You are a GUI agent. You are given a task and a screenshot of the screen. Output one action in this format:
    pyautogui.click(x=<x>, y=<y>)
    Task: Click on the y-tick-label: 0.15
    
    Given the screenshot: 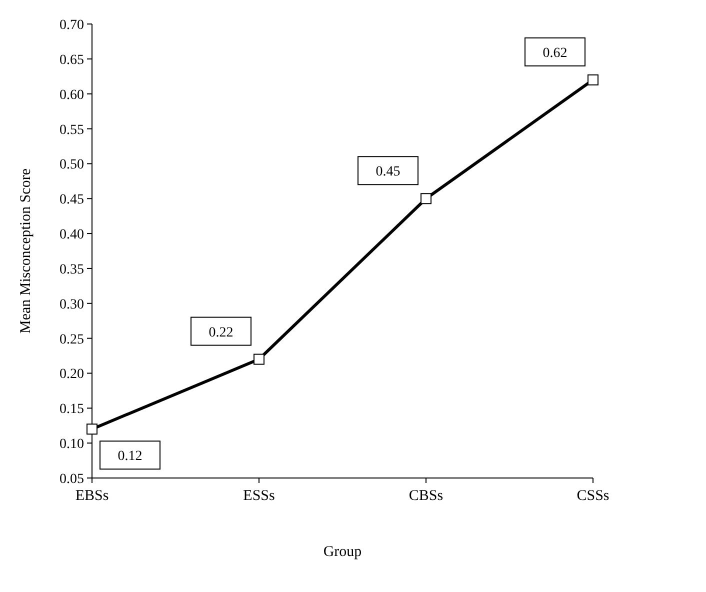 What is the action you would take?
    pyautogui.click(x=72, y=410)
    